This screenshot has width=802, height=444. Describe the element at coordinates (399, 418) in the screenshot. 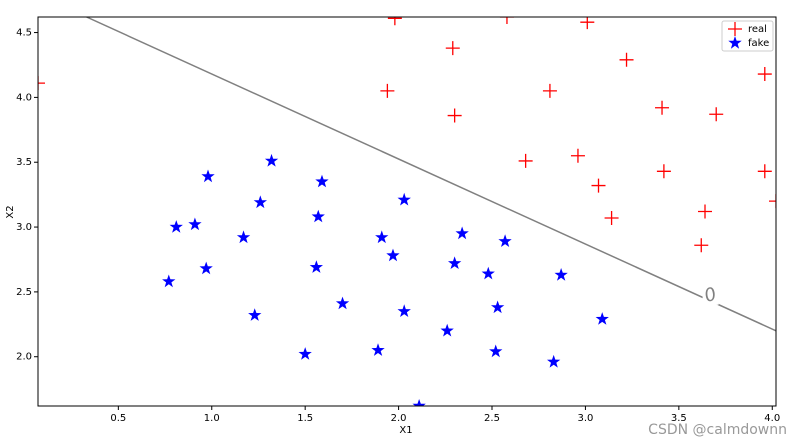

I see `x-tick-label: 2.0` at that location.